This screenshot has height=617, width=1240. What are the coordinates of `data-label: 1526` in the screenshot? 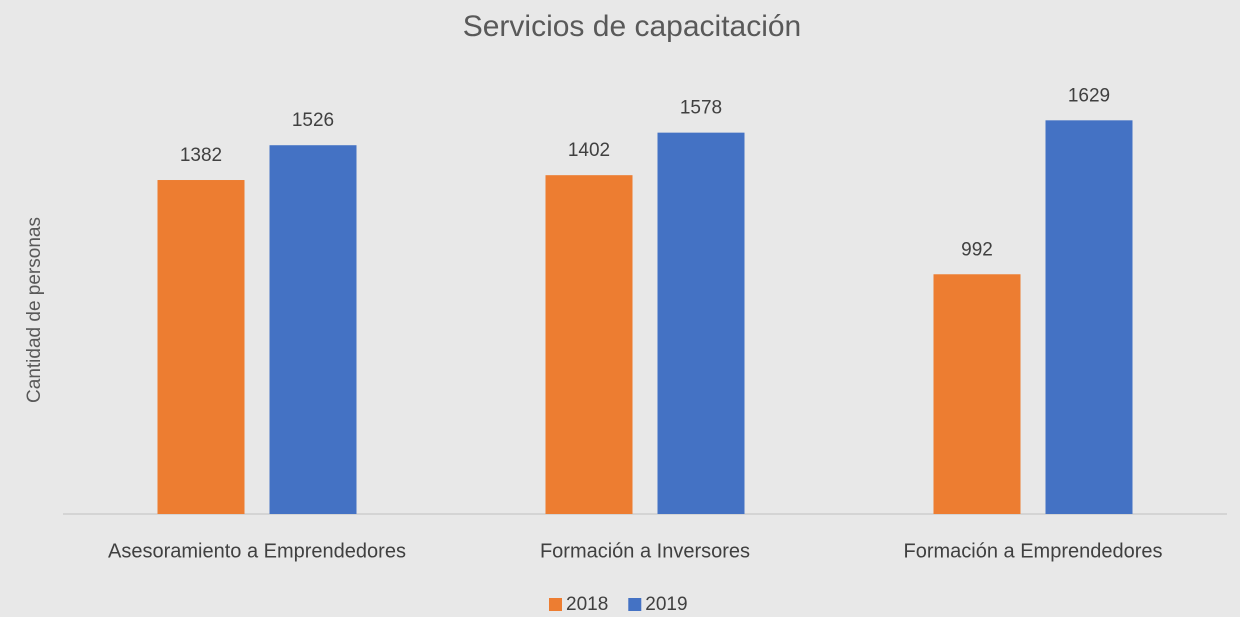 It's located at (313, 120).